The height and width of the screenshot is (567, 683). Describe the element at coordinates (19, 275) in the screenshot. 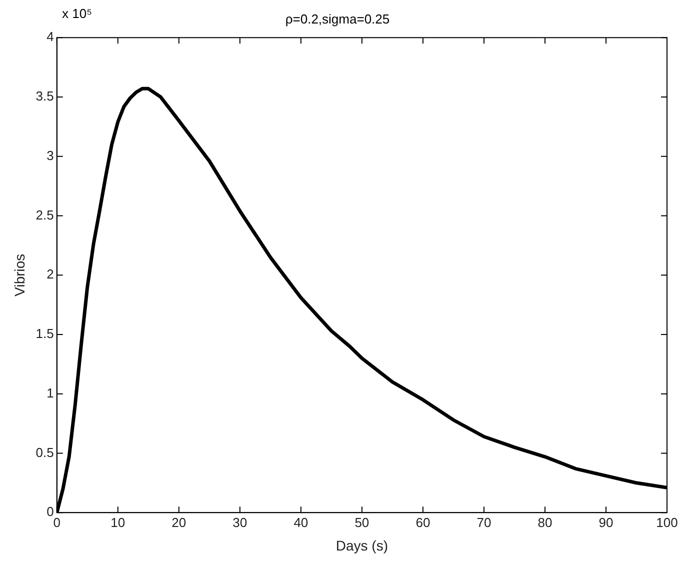

I see `y-axis-title: Vibrios` at that location.